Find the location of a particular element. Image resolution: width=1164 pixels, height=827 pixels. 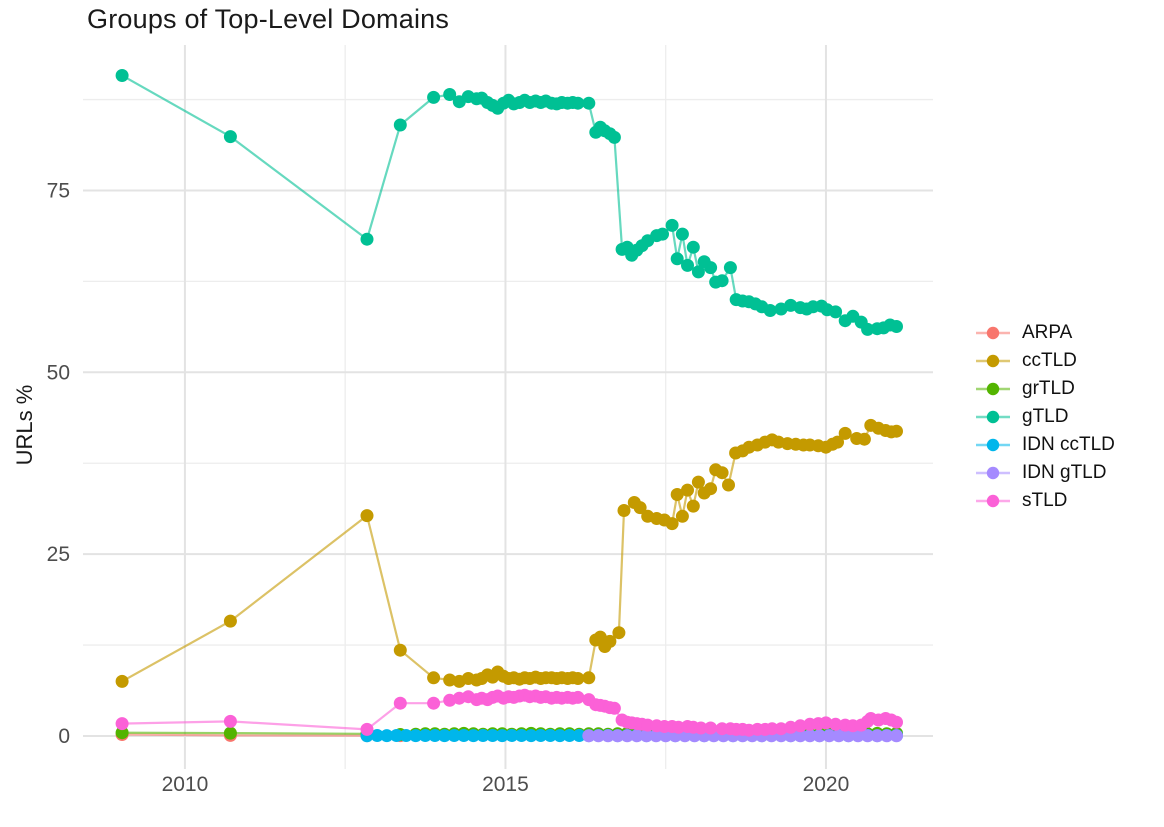

legend-item-label: grTLD is located at coordinates (1048, 388).